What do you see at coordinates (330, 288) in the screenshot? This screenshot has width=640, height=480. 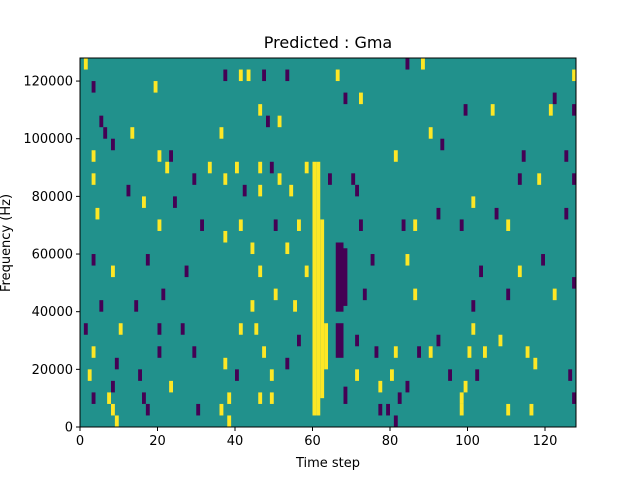 I see `heatmap-bands` at bounding box center [330, 288].